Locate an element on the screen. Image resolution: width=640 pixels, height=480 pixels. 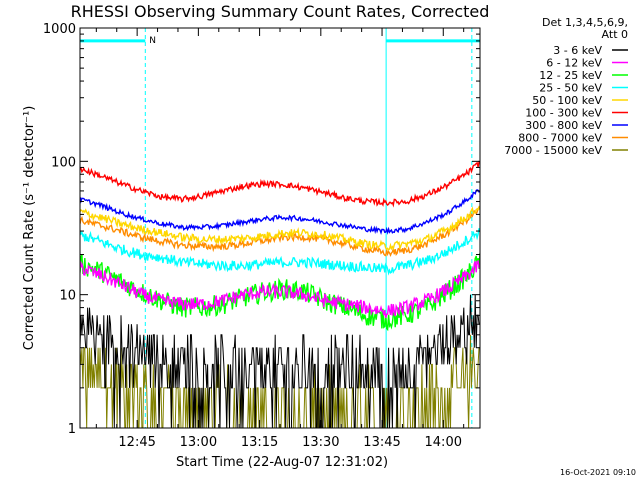
legend-header-line-1: Det 1,3,4,5,6,9, is located at coordinates (585, 22).